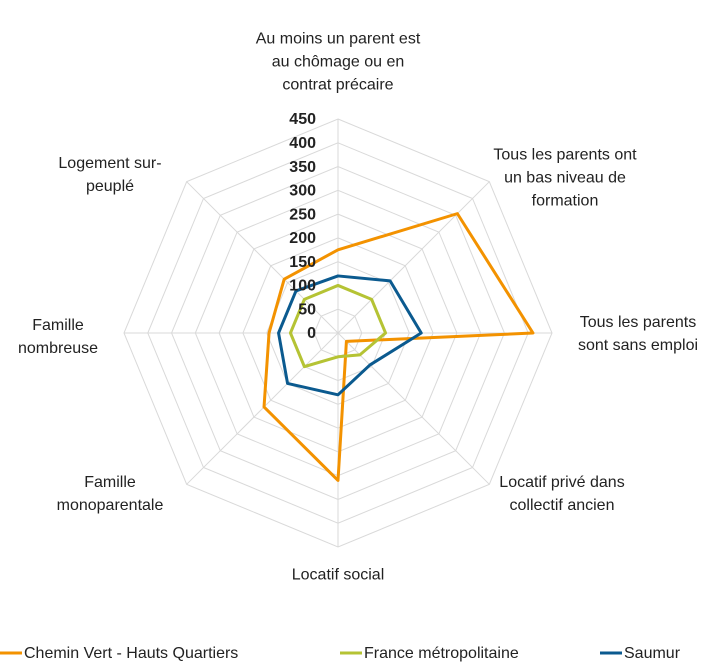 The image size is (715, 662). Describe the element at coordinates (311, 333) in the screenshot. I see `y-tick-label: 0` at that location.